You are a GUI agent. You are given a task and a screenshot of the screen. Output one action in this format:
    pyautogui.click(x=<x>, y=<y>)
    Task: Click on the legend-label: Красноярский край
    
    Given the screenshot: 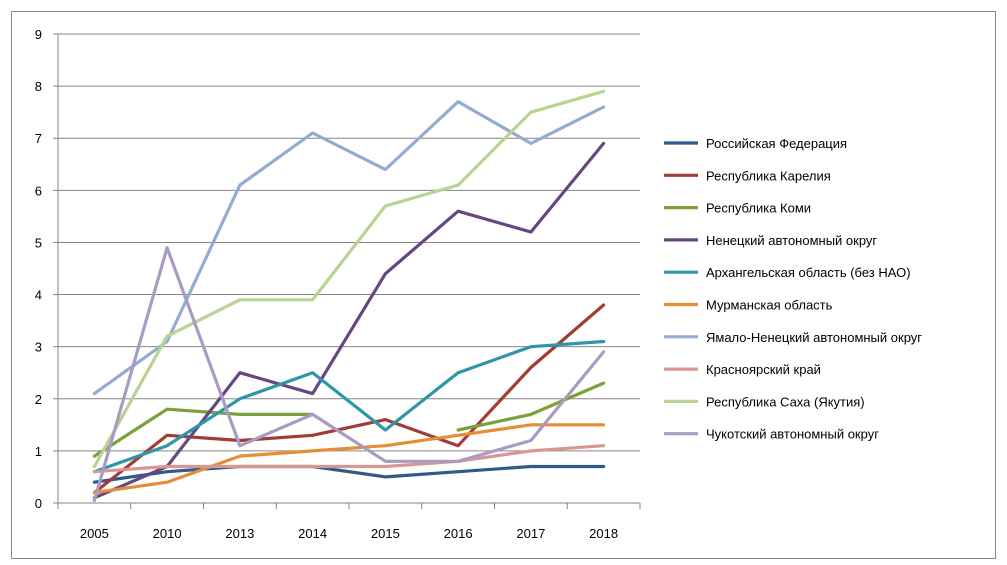 What is the action you would take?
    pyautogui.click(x=763, y=369)
    